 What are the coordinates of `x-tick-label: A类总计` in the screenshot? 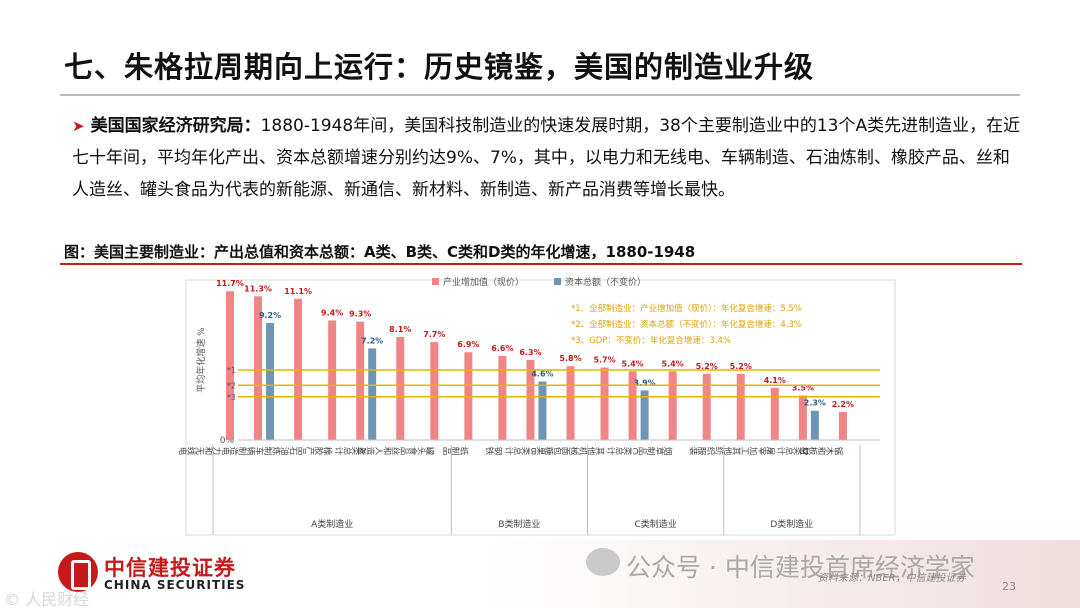 It's located at (350, 450).